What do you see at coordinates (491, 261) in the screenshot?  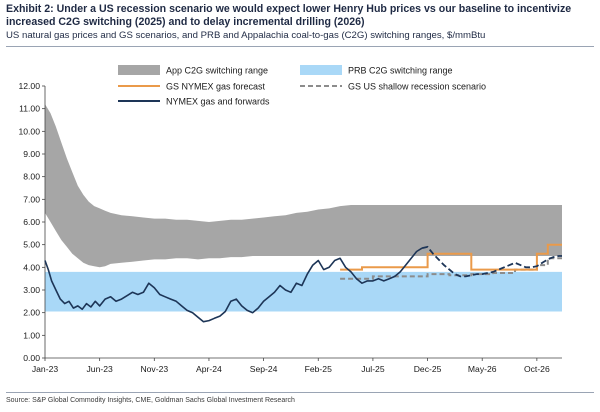 I see `nymex-forwards-line` at bounding box center [491, 261].